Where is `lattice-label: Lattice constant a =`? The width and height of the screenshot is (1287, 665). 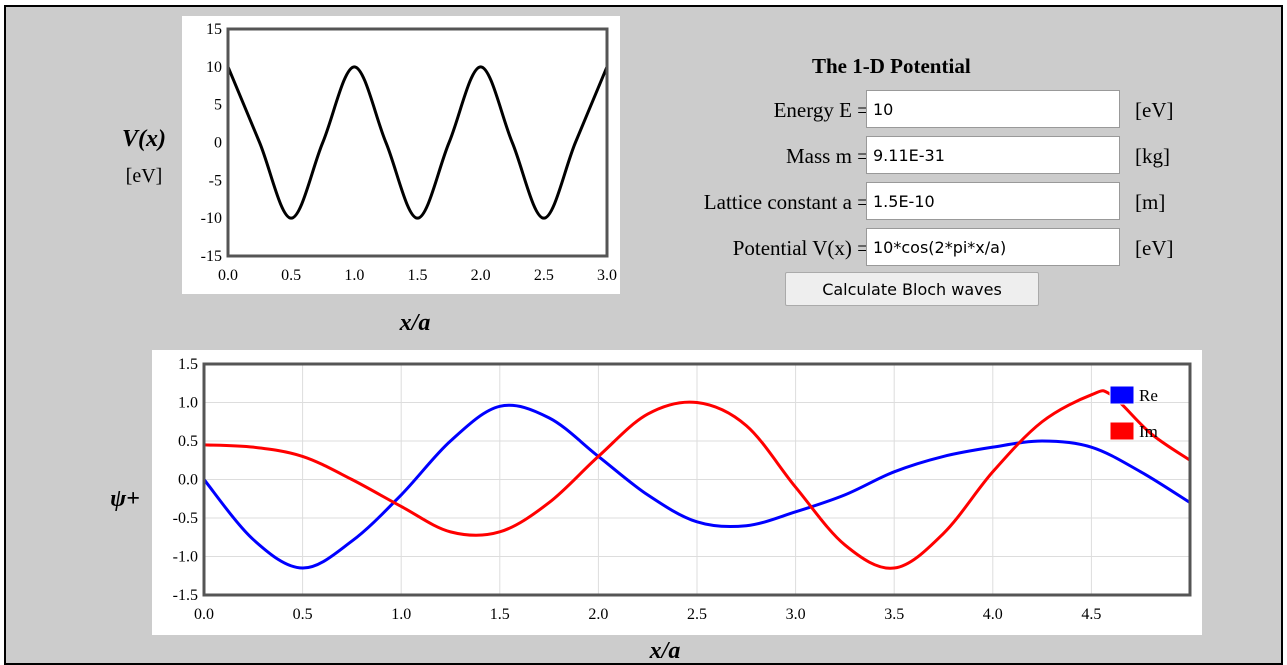 lattice-label: Lattice constant a = is located at coordinates (786, 202).